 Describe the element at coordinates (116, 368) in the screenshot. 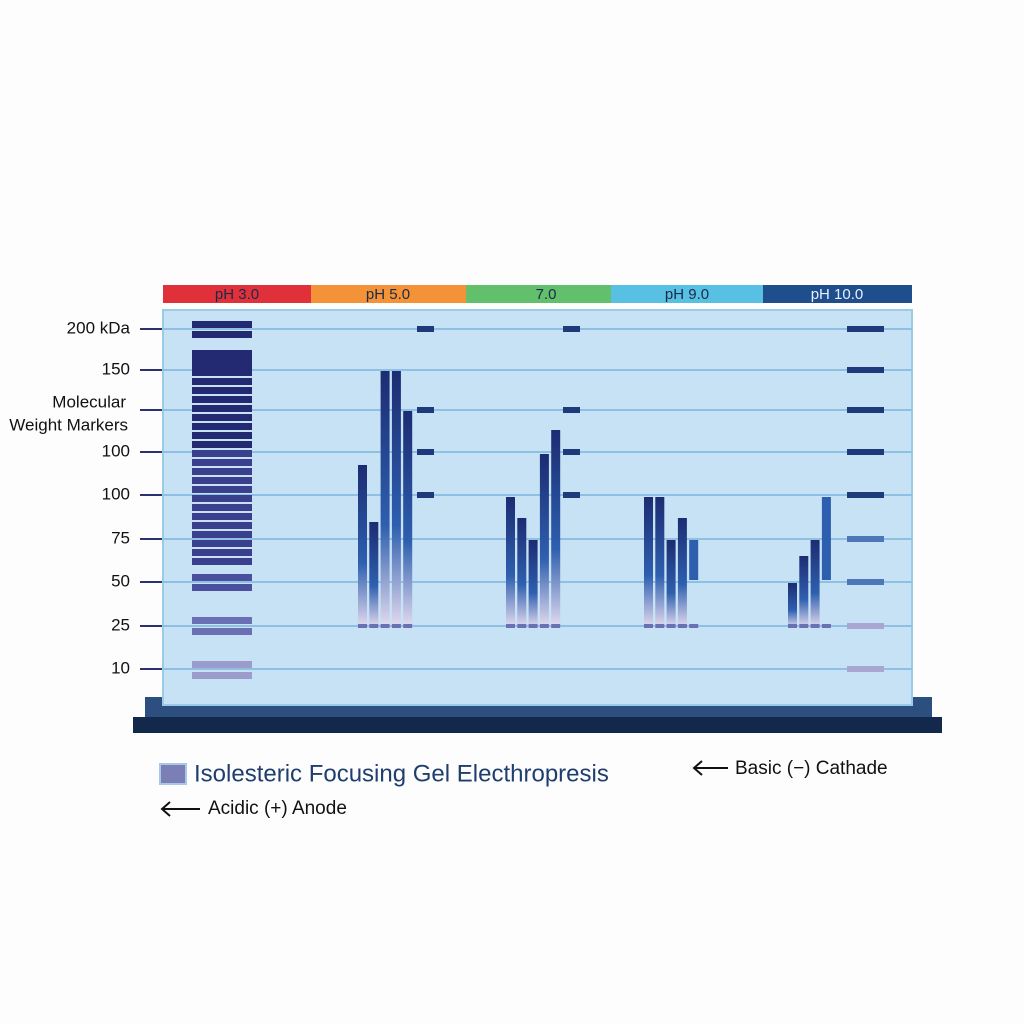

I see `mw-label: 150` at that location.